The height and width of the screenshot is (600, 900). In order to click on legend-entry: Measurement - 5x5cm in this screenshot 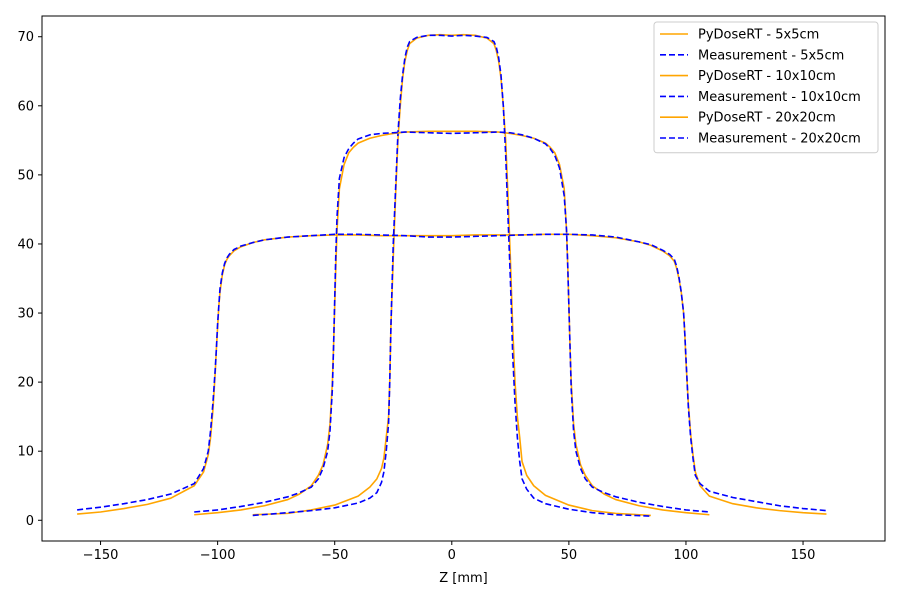, I will do `click(771, 55)`.